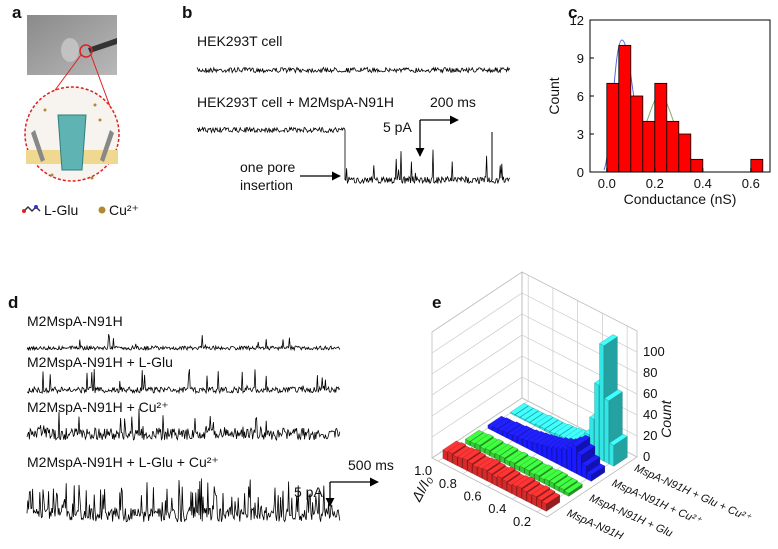  I want to click on z-tick-label: 20, so click(650, 435).